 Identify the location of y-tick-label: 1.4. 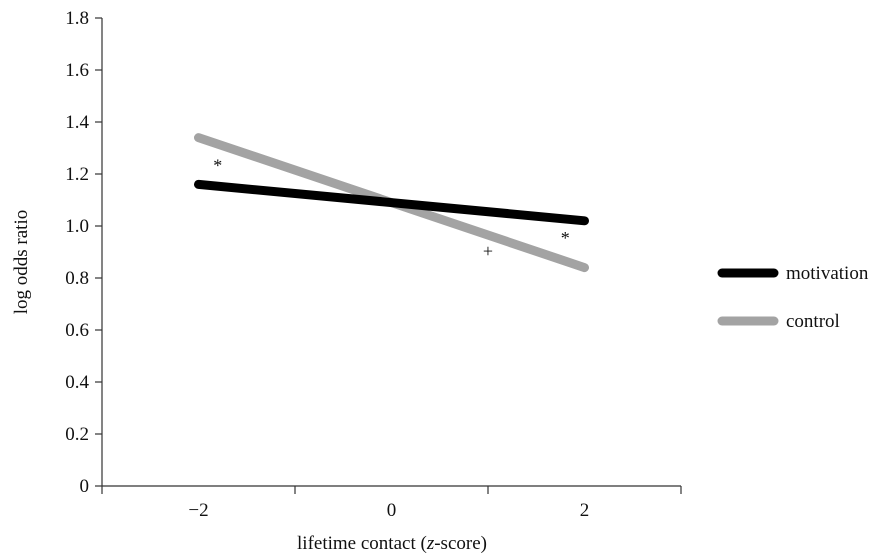
(77, 122).